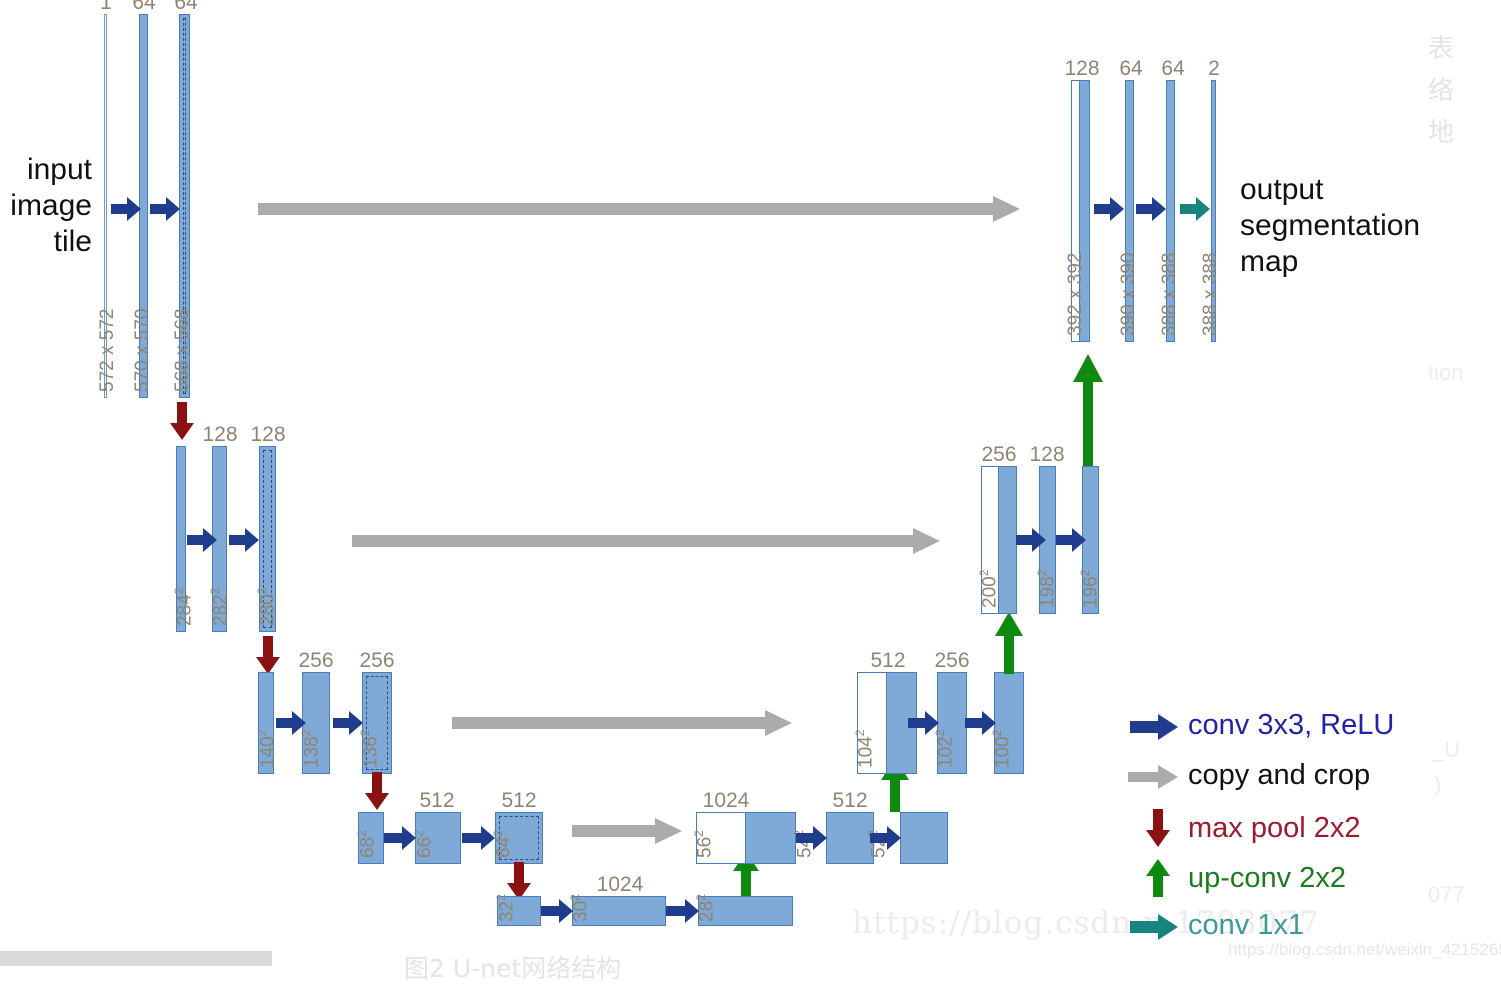  Describe the element at coordinates (726, 800) in the screenshot. I see `decoder-l4-ch-1: 1024` at that location.